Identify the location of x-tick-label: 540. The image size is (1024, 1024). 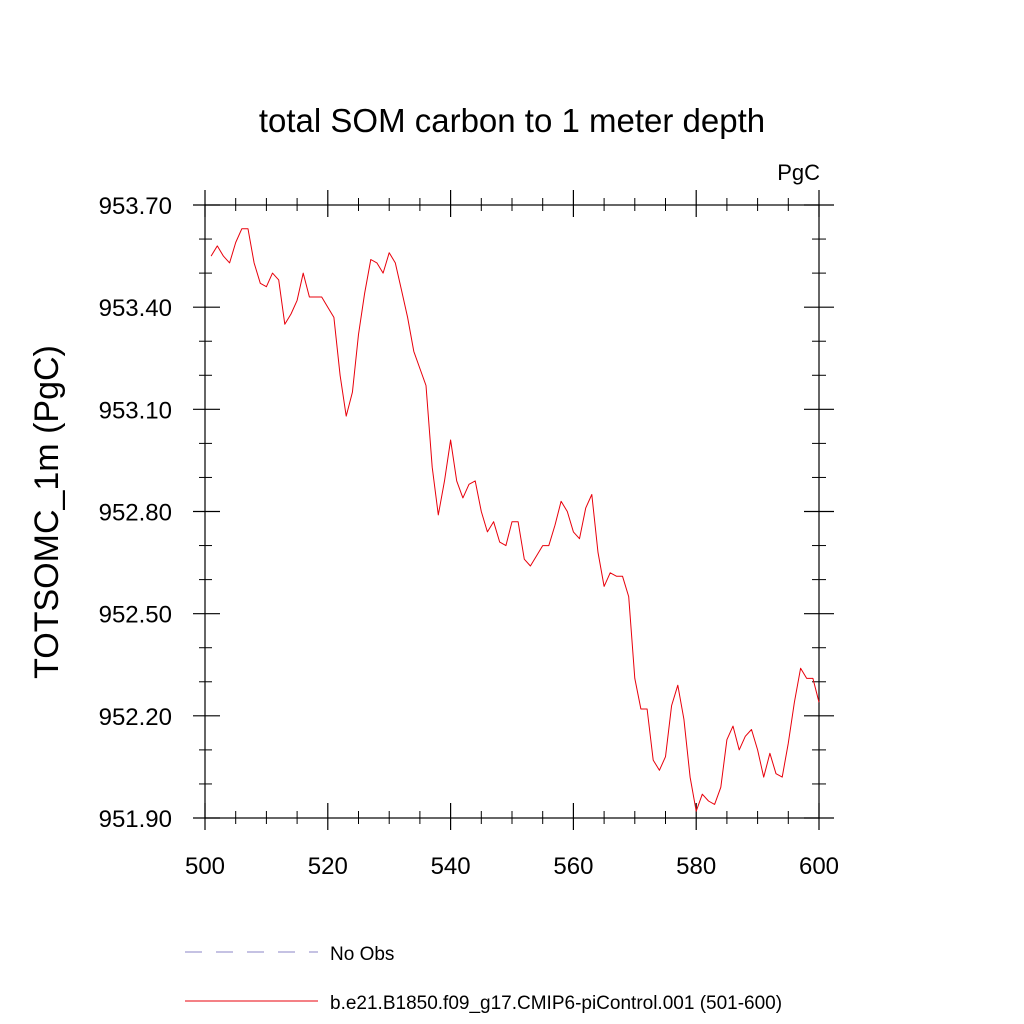
(451, 866).